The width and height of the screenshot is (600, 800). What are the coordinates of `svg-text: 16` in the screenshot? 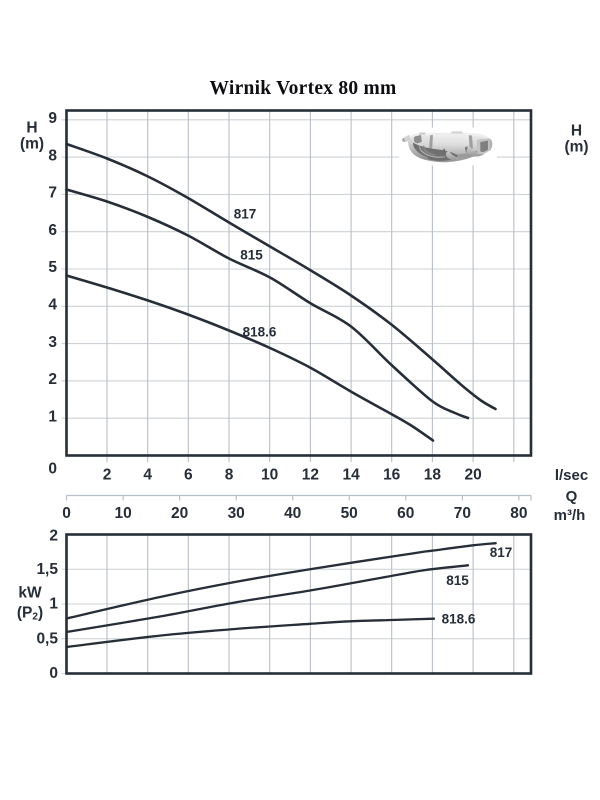 It's located at (392, 475).